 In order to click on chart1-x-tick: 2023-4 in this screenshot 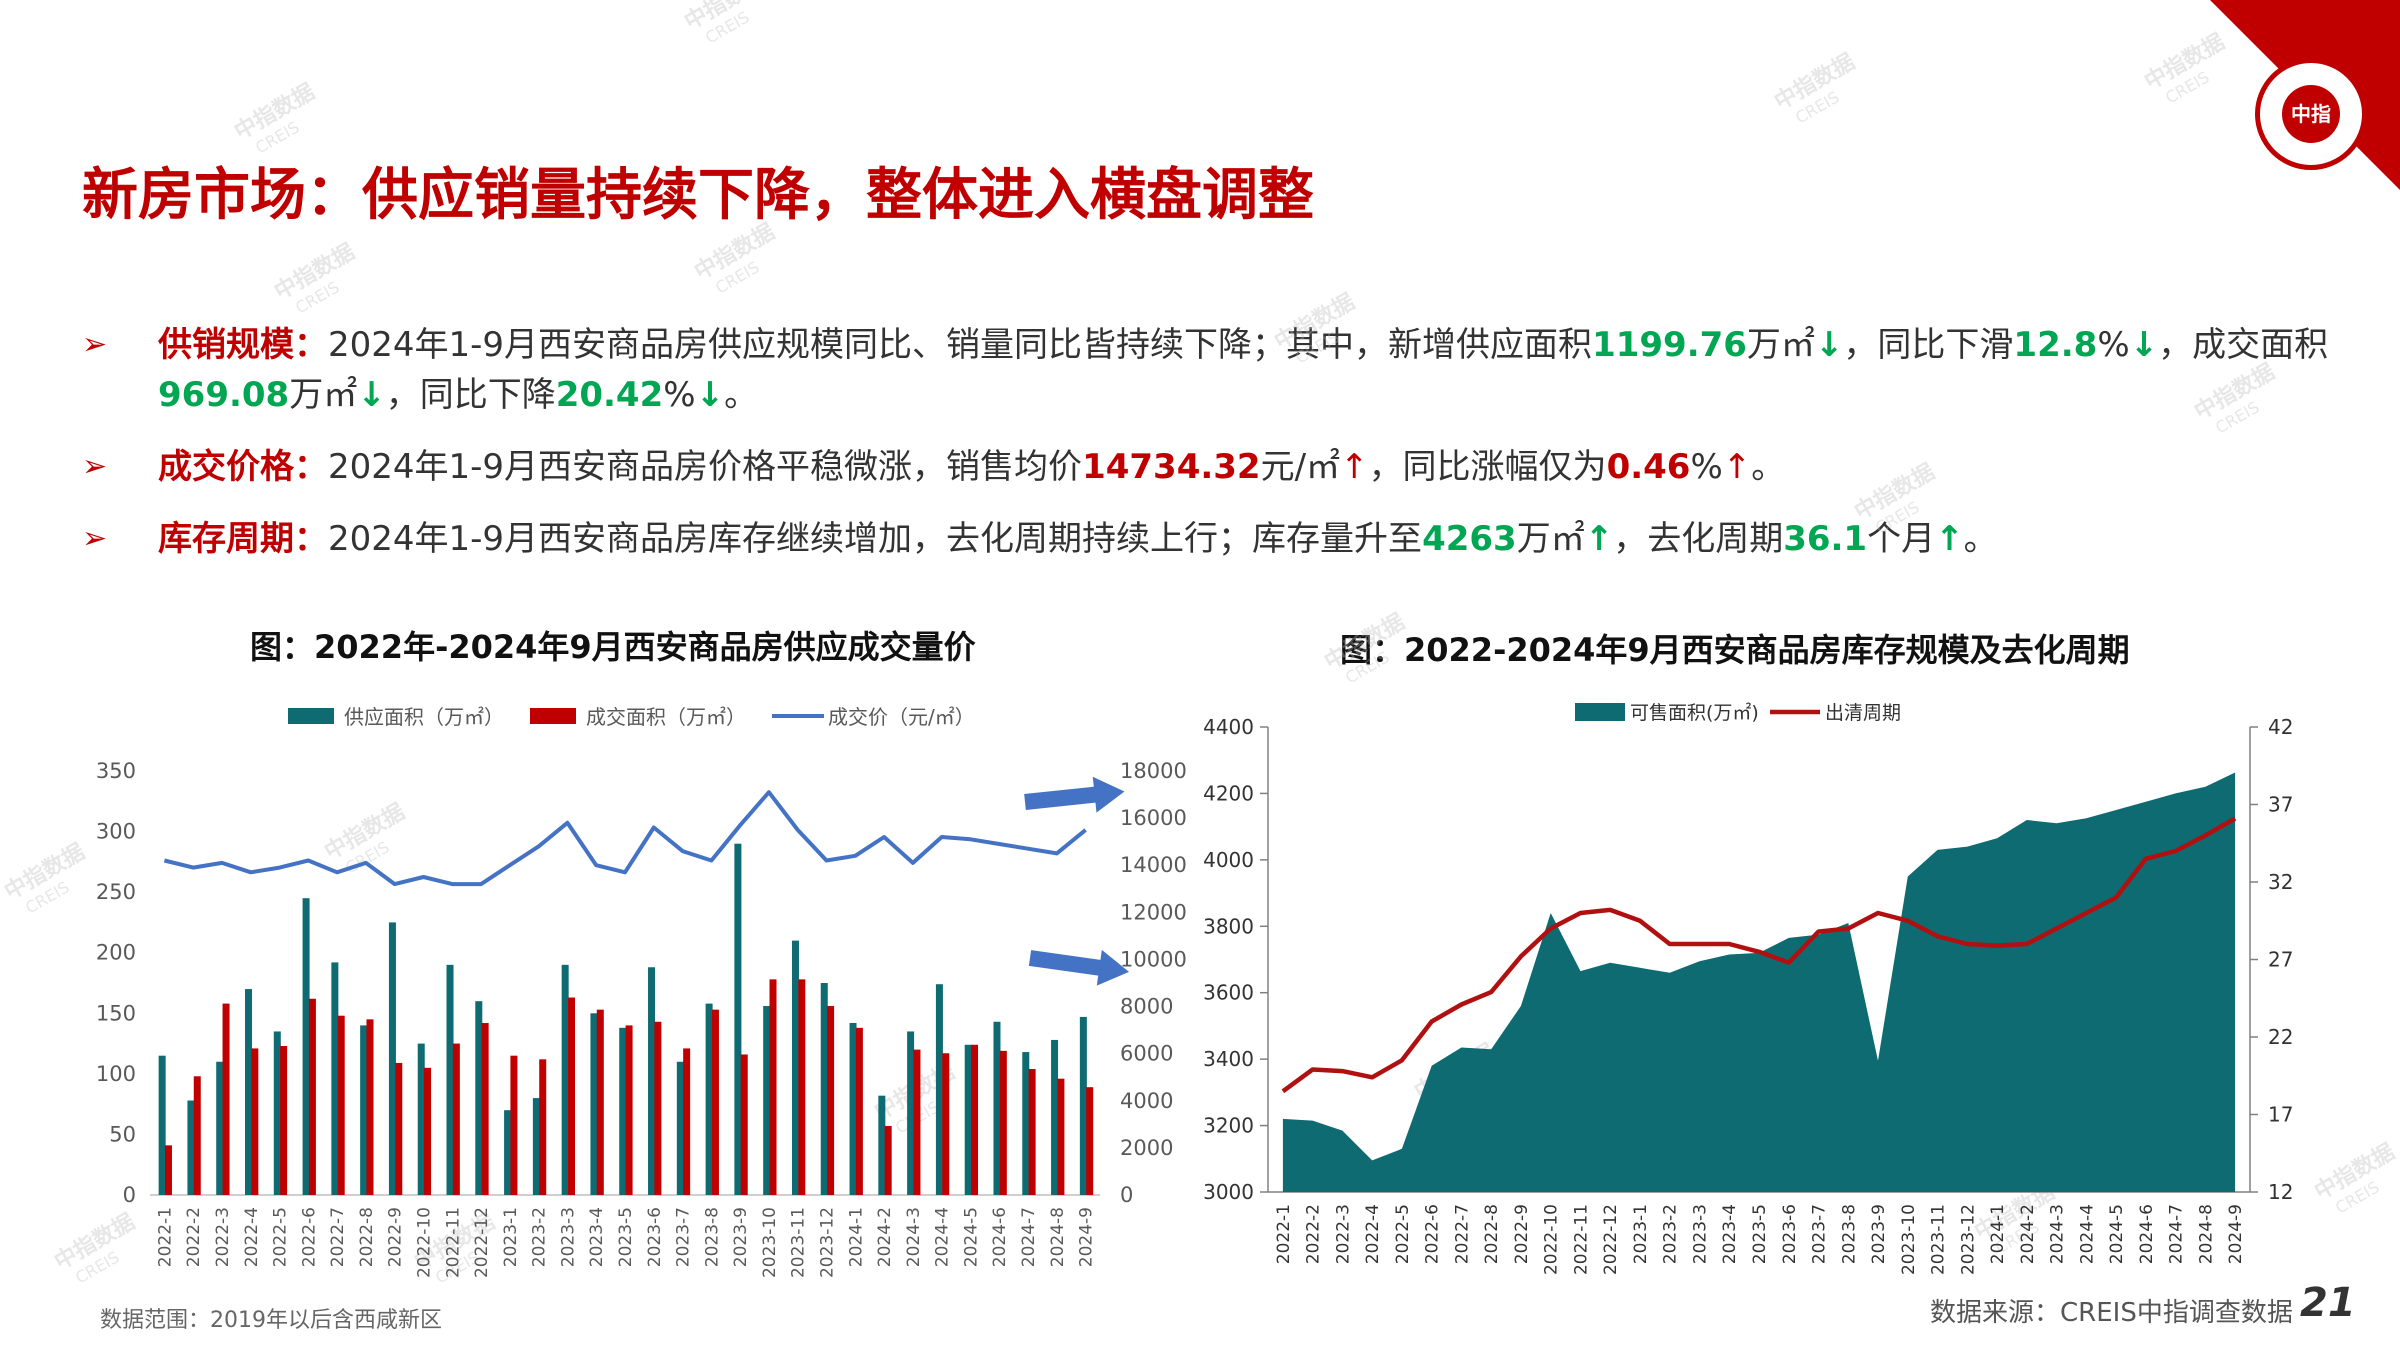, I will do `click(597, 1237)`.